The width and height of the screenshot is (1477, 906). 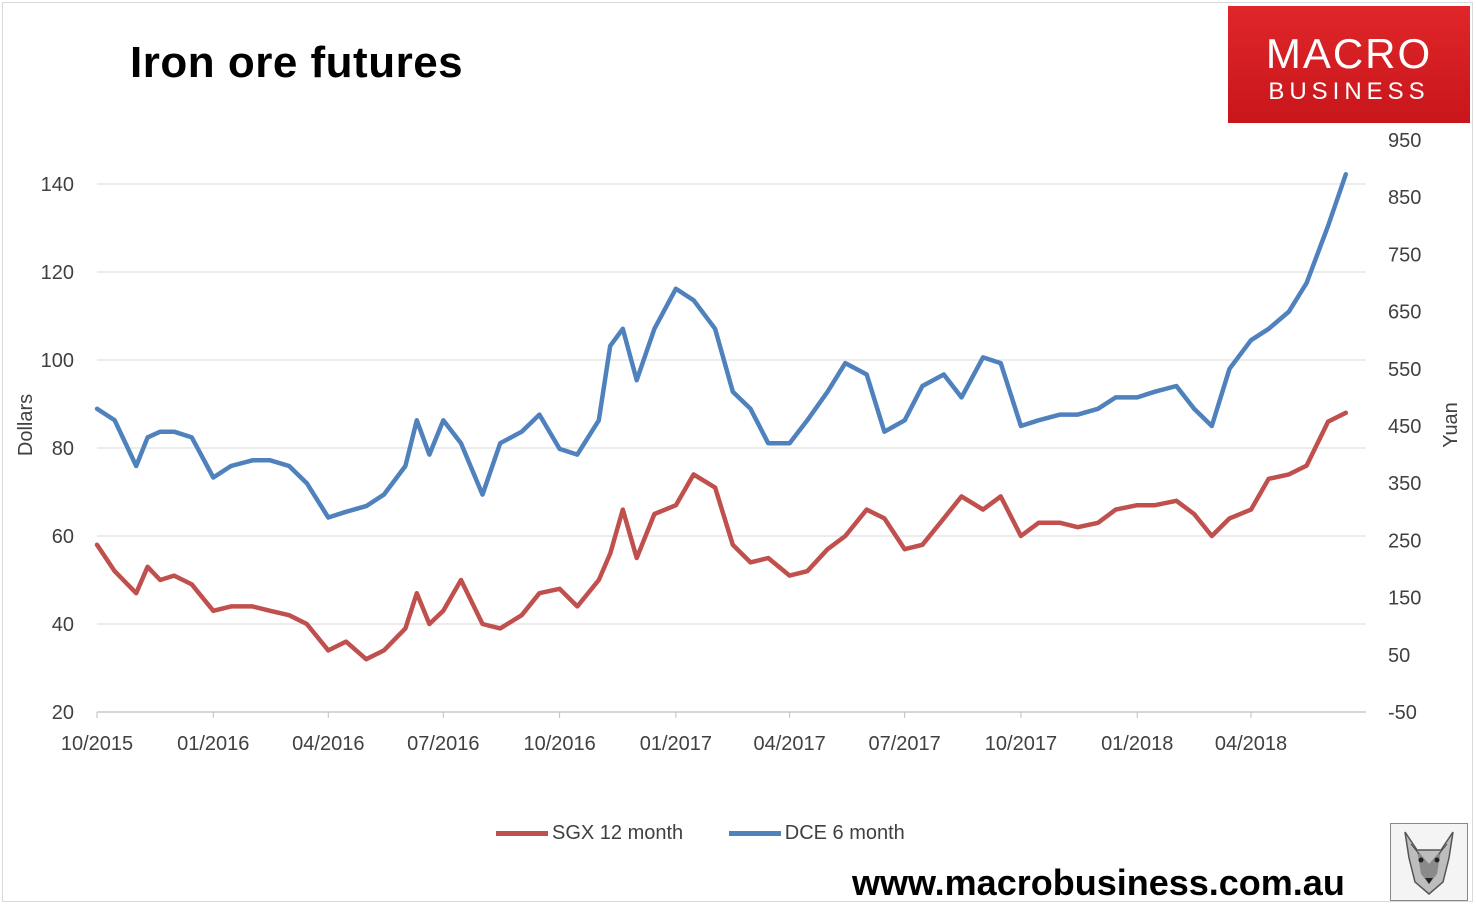 I want to click on x-tick-label: 07/2017, so click(x=905, y=744).